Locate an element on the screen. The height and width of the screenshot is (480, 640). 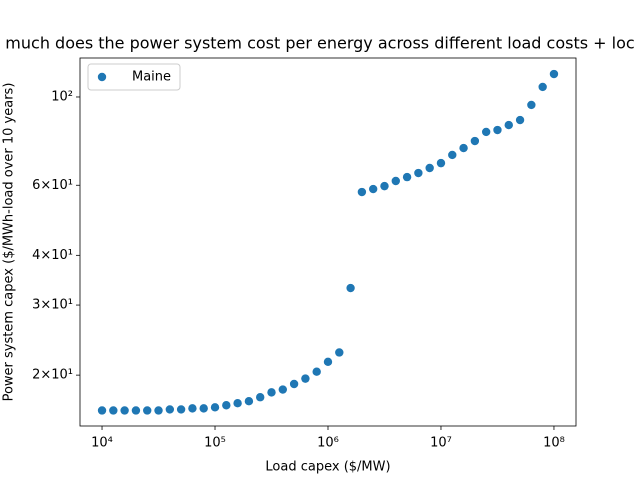
legend-label: Maine is located at coordinates (151, 77).